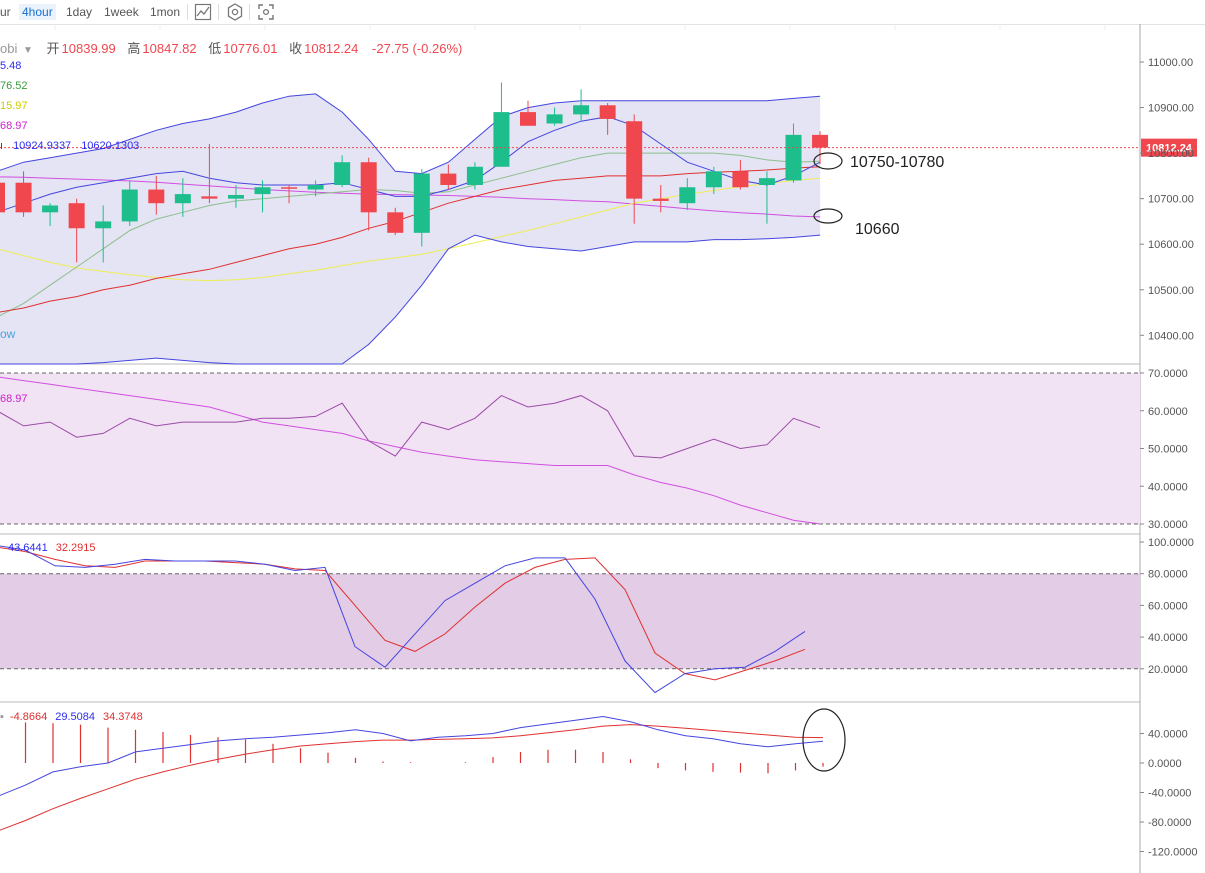 The height and width of the screenshot is (873, 1205). What do you see at coordinates (250, 48) in the screenshot?
I see `low-value: 10776.01` at bounding box center [250, 48].